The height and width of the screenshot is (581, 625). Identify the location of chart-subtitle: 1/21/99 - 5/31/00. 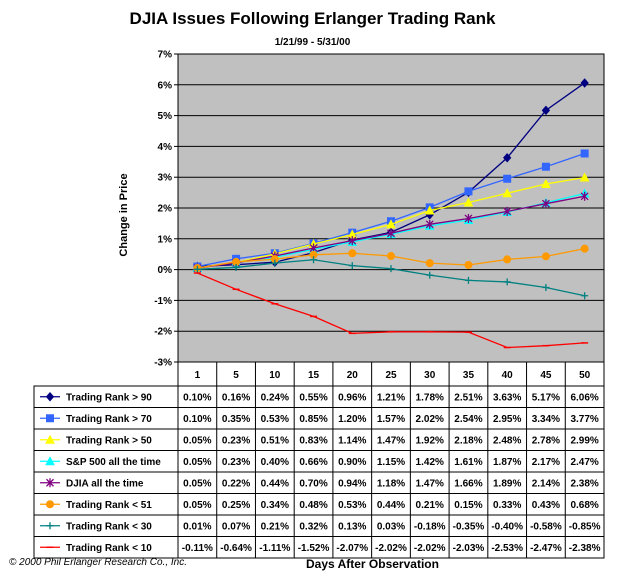
(312, 42).